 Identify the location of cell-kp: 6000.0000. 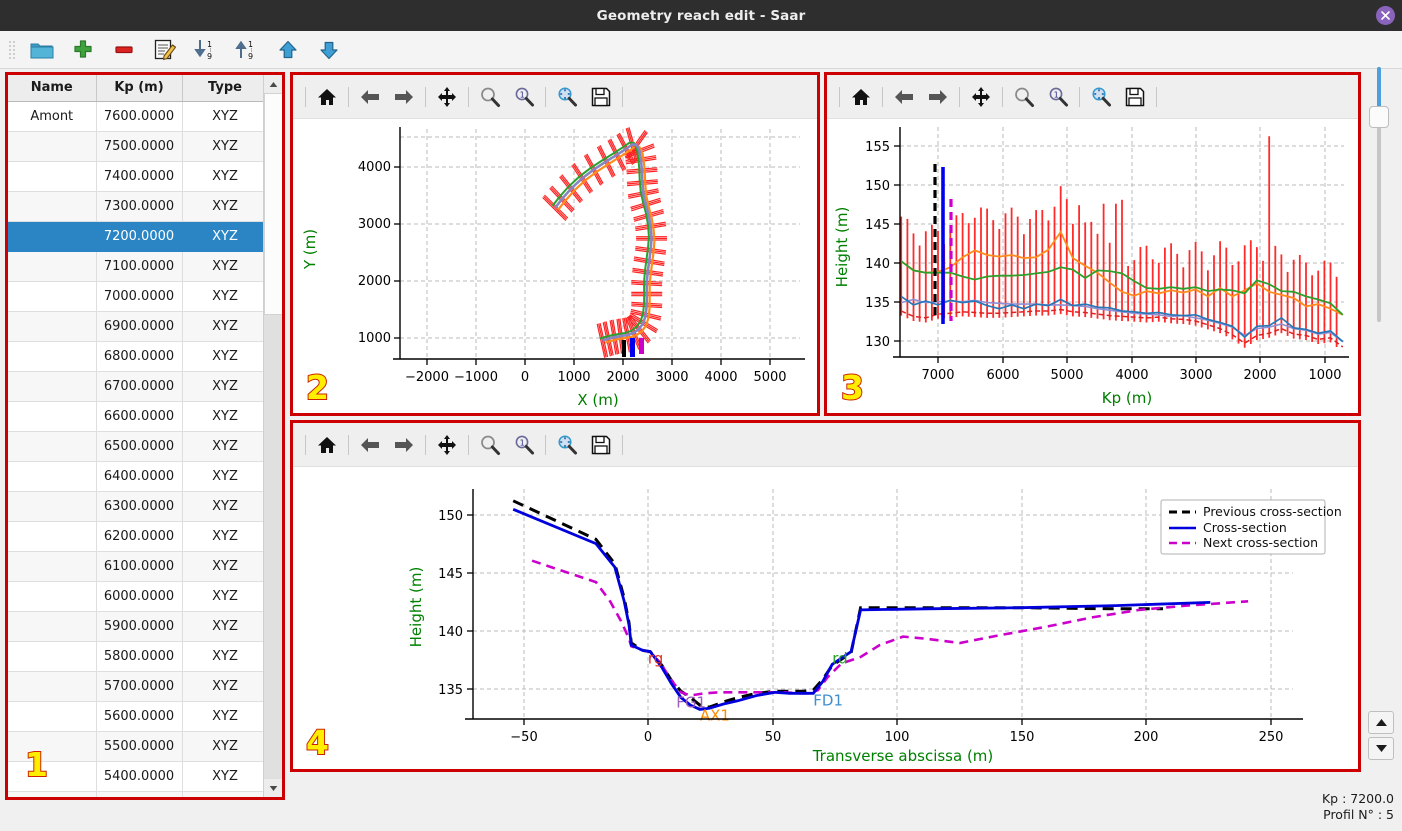
(139, 596).